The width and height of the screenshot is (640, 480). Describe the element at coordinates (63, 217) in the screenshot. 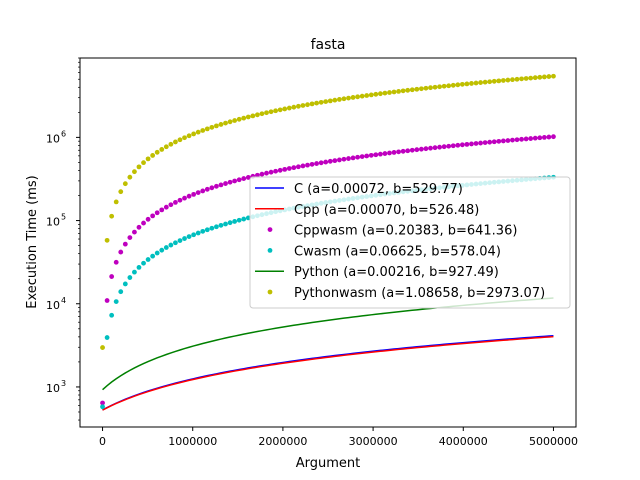

I see `y-tick-exponent: 5` at that location.